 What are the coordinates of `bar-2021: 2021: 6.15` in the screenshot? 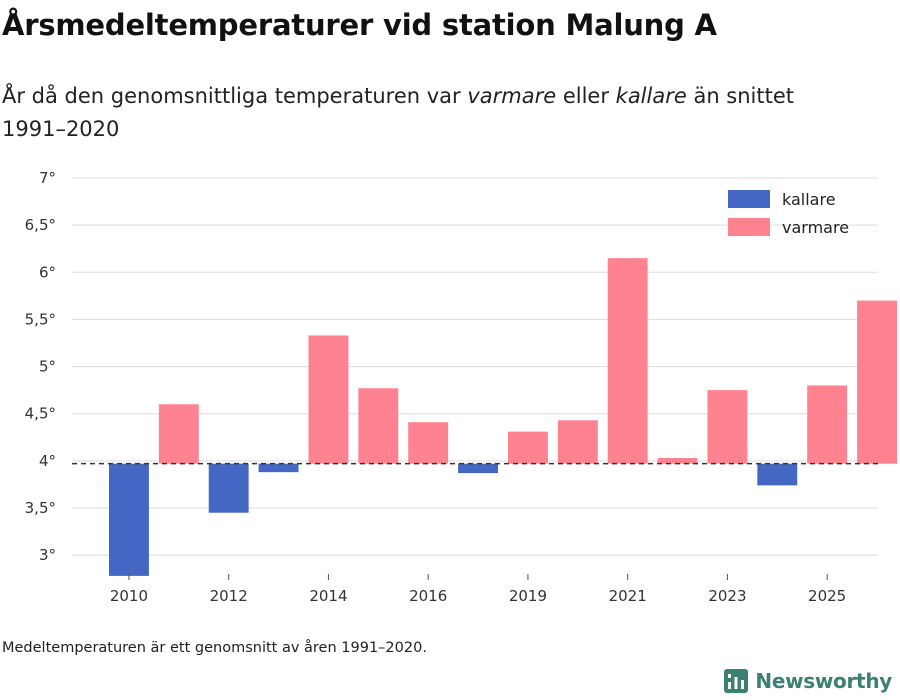 It's located at (627, 361).